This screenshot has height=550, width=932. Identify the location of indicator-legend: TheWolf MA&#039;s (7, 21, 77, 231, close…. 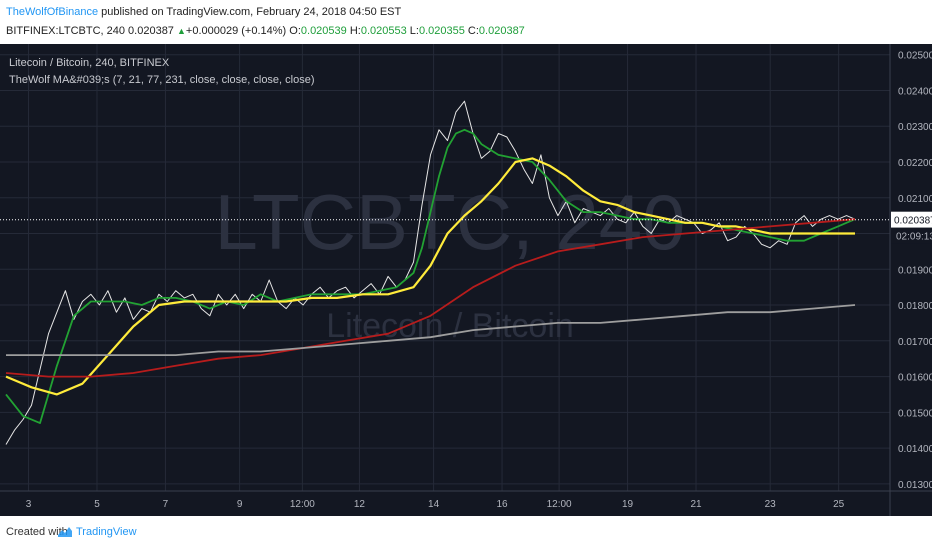
(162, 80).